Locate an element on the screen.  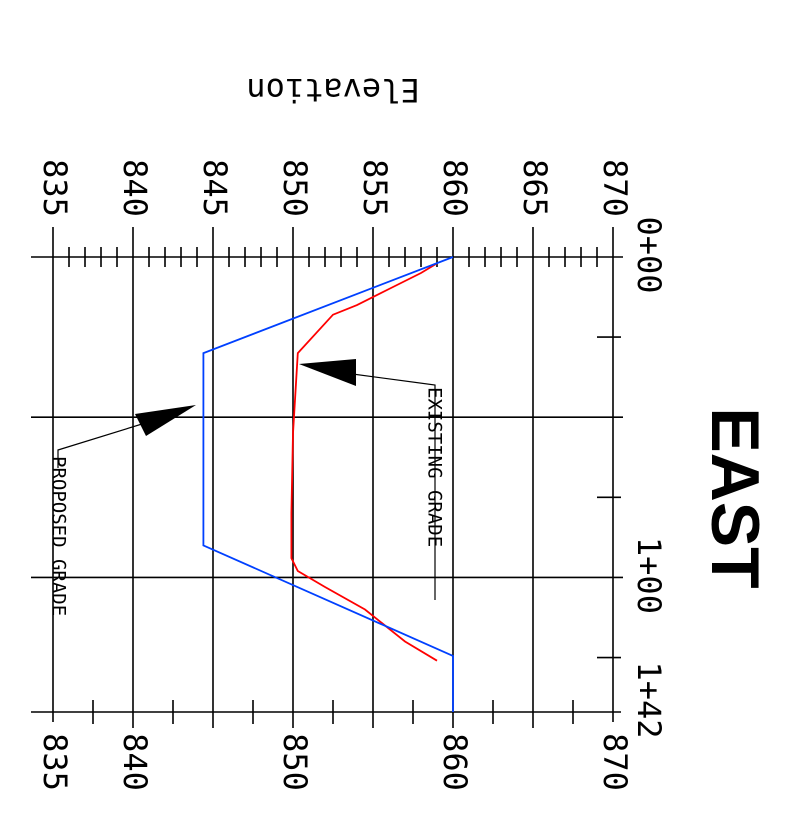
y-tick-label-left: 845 is located at coordinates (215, 188).